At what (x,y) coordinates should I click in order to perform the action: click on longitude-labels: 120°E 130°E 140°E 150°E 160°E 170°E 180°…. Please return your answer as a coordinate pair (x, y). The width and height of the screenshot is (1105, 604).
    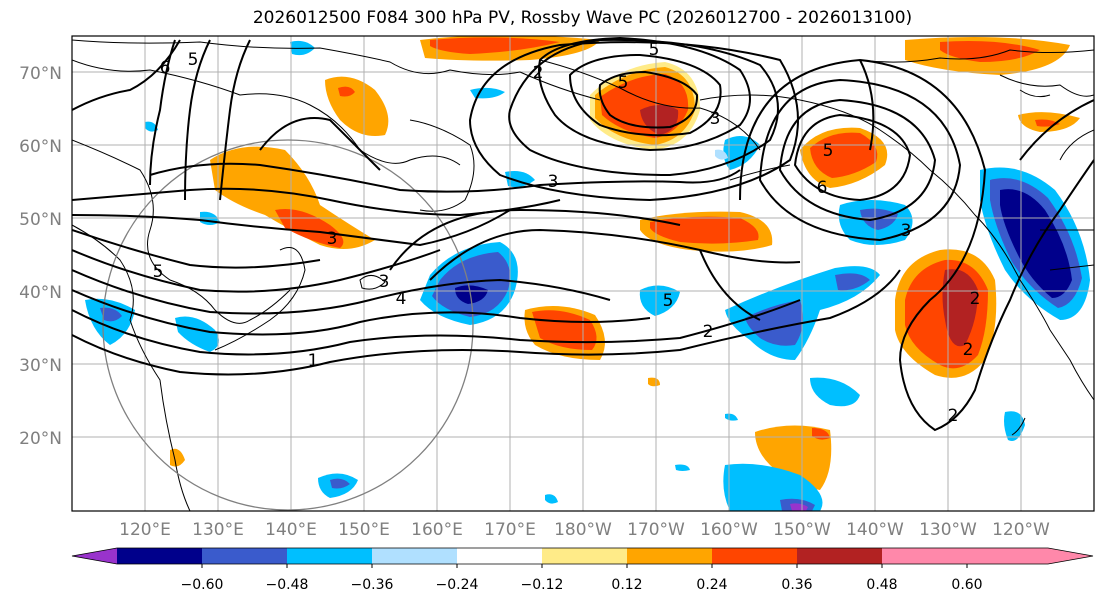
    Looking at the image, I should click on (584, 530).